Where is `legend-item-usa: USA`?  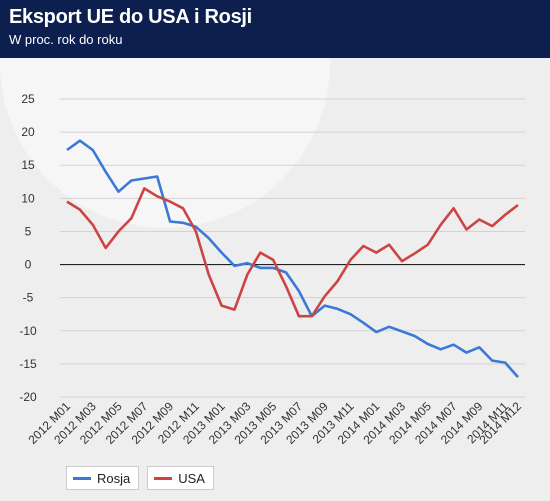
legend-item-usa: USA is located at coordinates (180, 478).